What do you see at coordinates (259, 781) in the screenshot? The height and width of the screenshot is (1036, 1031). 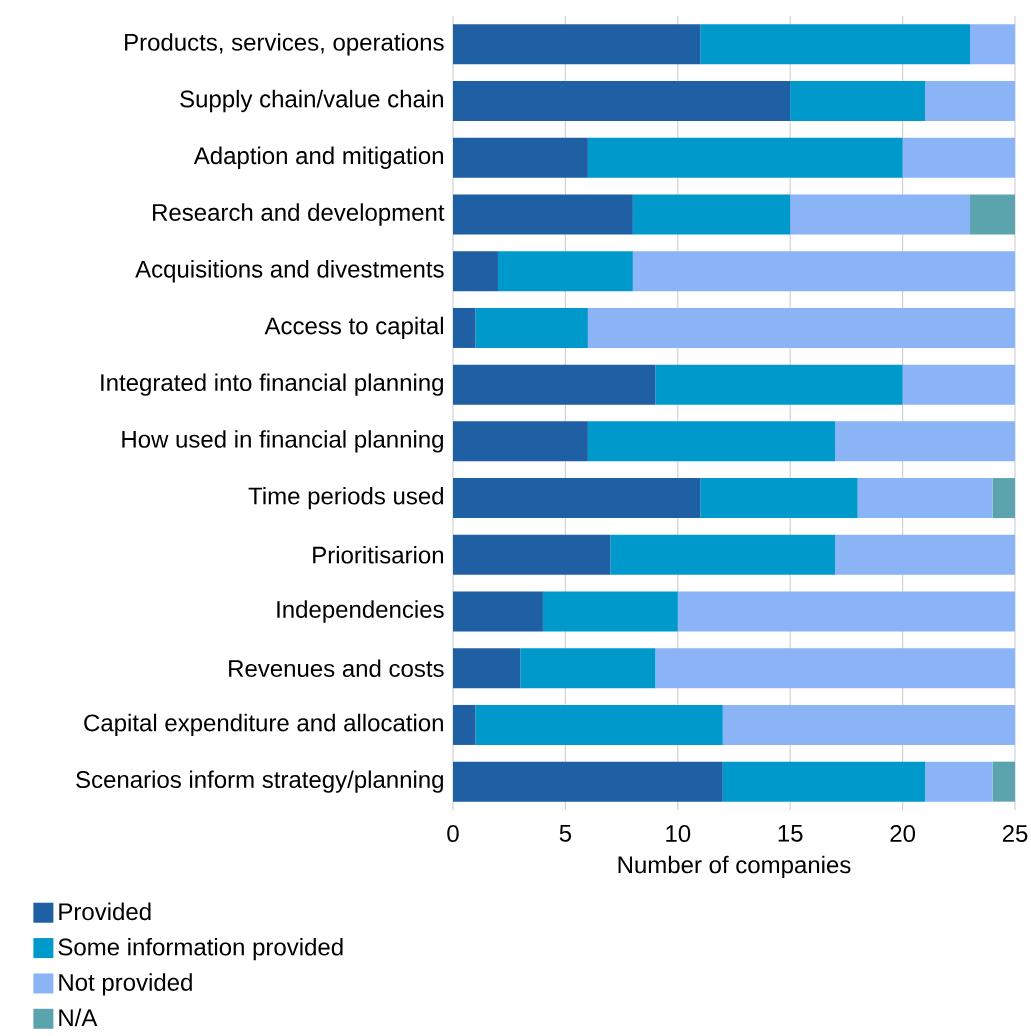 I see `y-tick-label: Scenarios inform strategy/planning` at bounding box center [259, 781].